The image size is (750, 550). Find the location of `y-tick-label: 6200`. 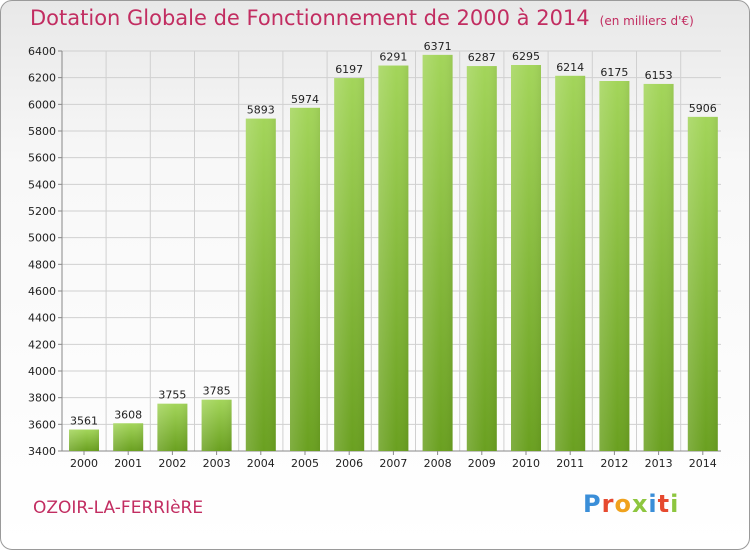

y-tick-label: 6200 is located at coordinates (42, 78).